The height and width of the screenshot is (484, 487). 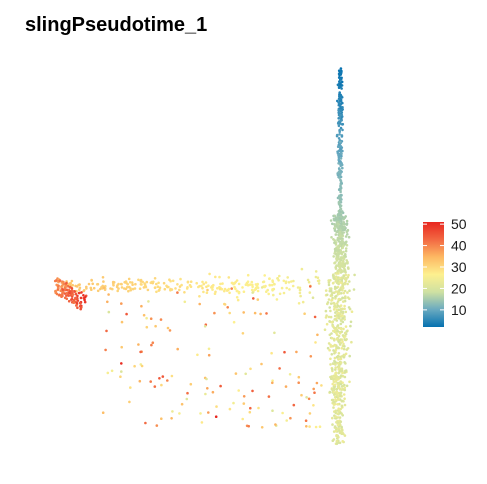 What do you see at coordinates (459, 310) in the screenshot?
I see `colorbar-tick-label: 10` at bounding box center [459, 310].